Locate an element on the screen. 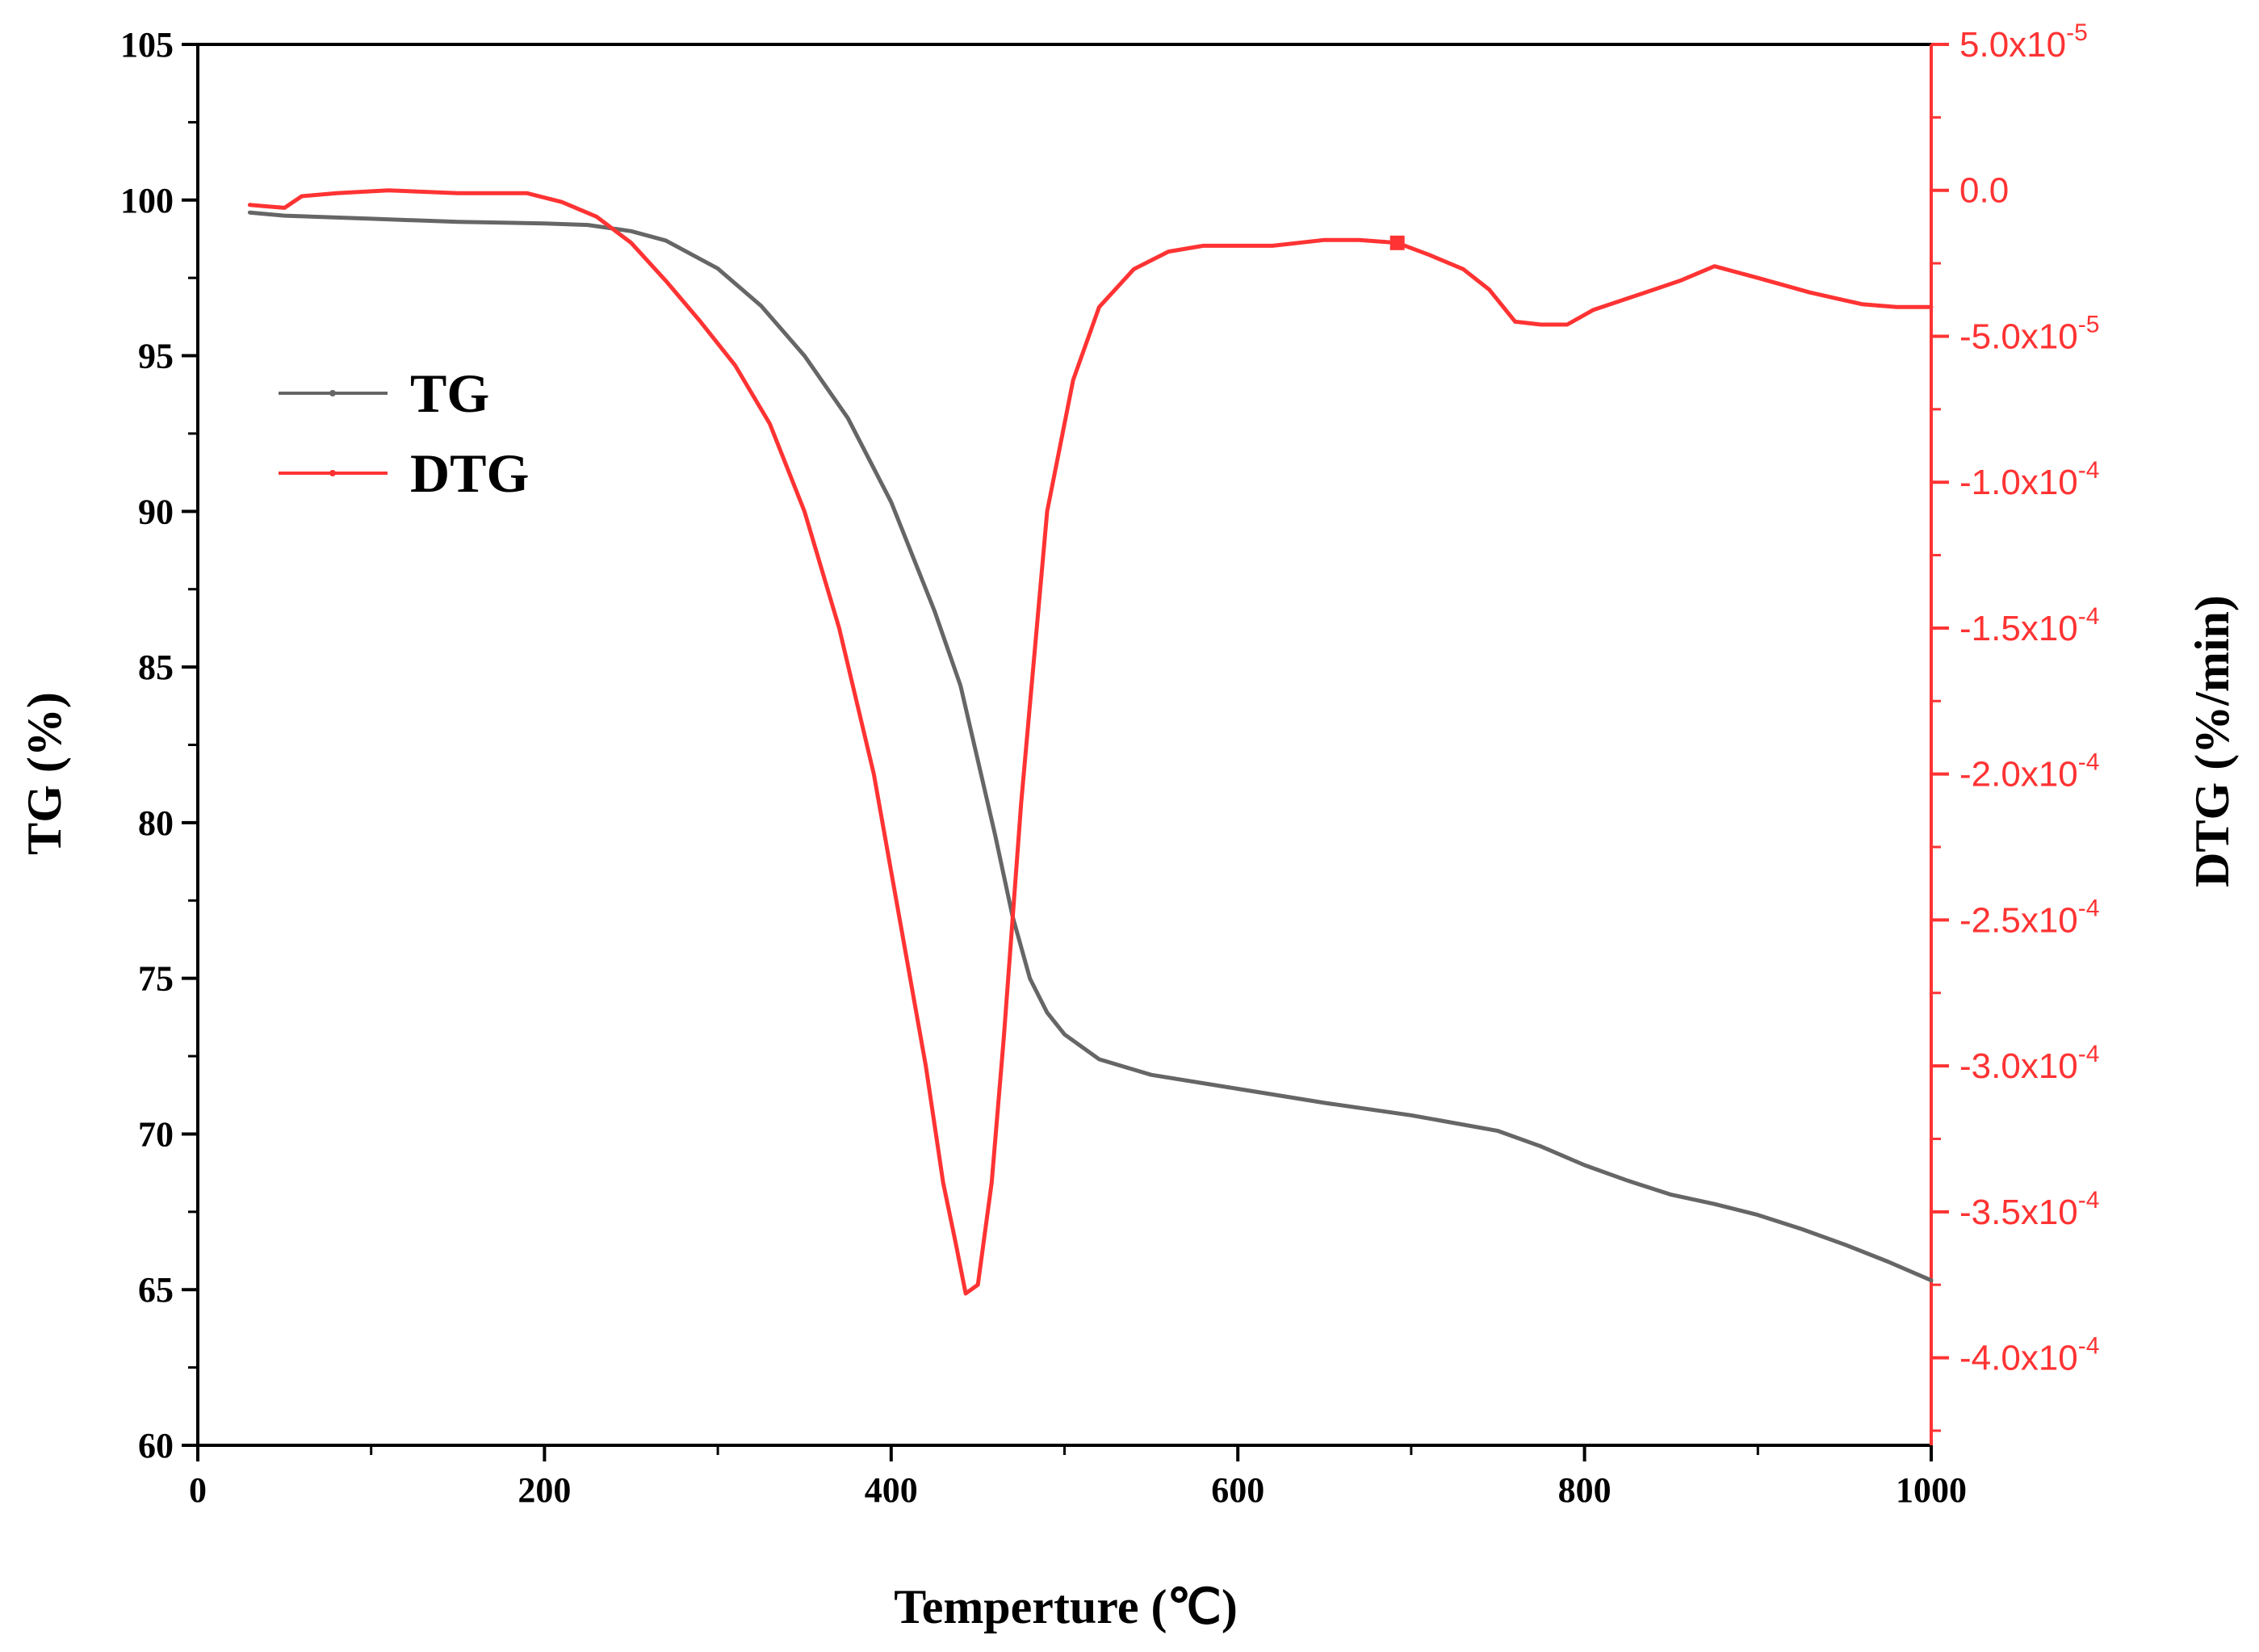 The image size is (2259, 1652). y-right-tick-label: -1.5x10⁻⁴ is located at coordinates (2029, 625).